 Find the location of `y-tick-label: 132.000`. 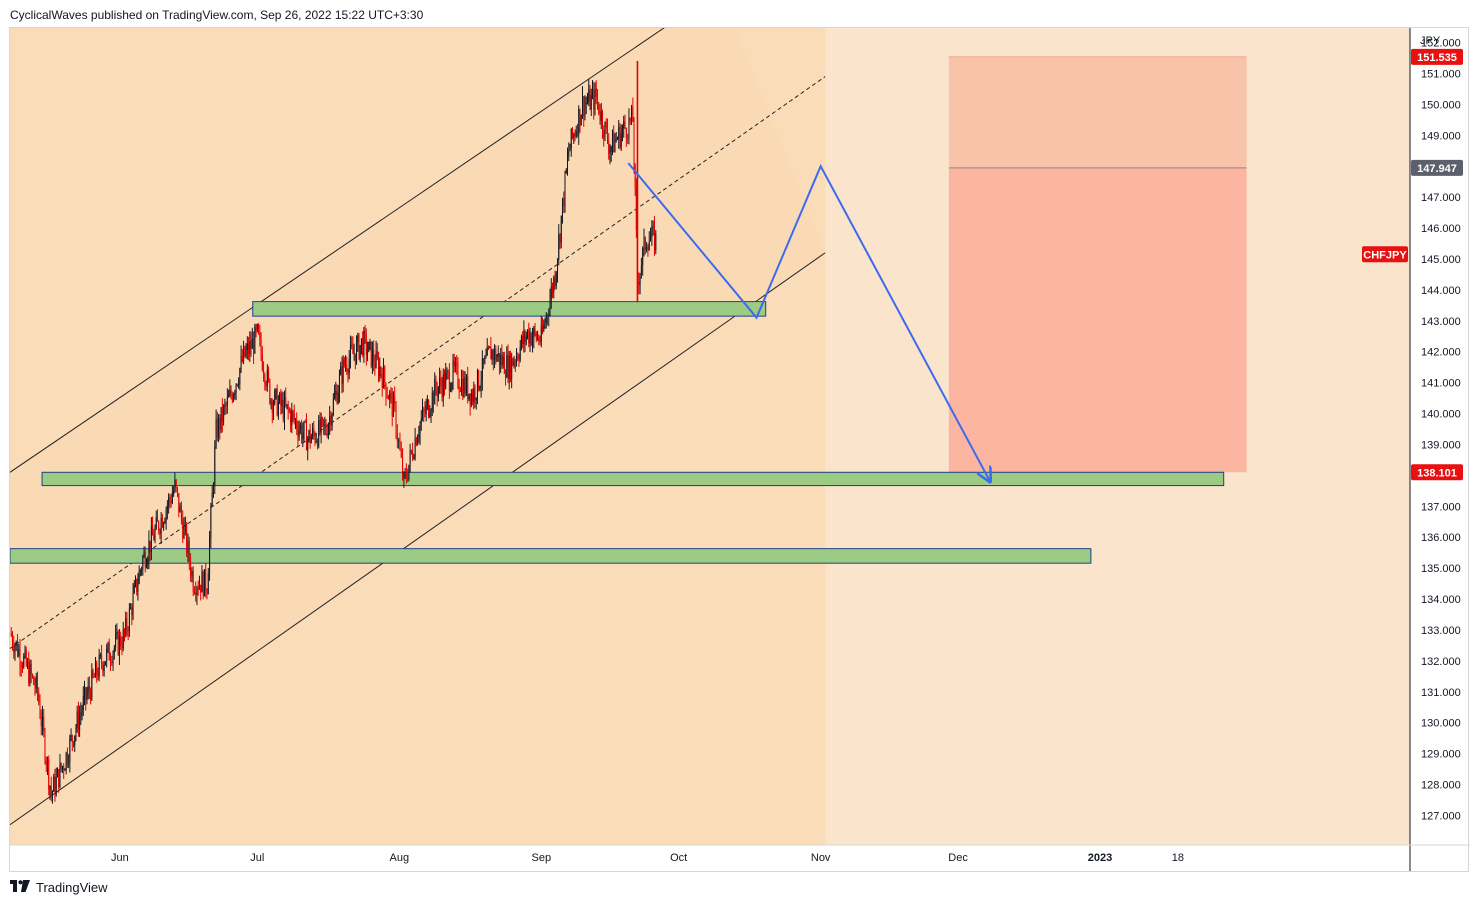

y-tick-label: 132.000 is located at coordinates (1441, 662).